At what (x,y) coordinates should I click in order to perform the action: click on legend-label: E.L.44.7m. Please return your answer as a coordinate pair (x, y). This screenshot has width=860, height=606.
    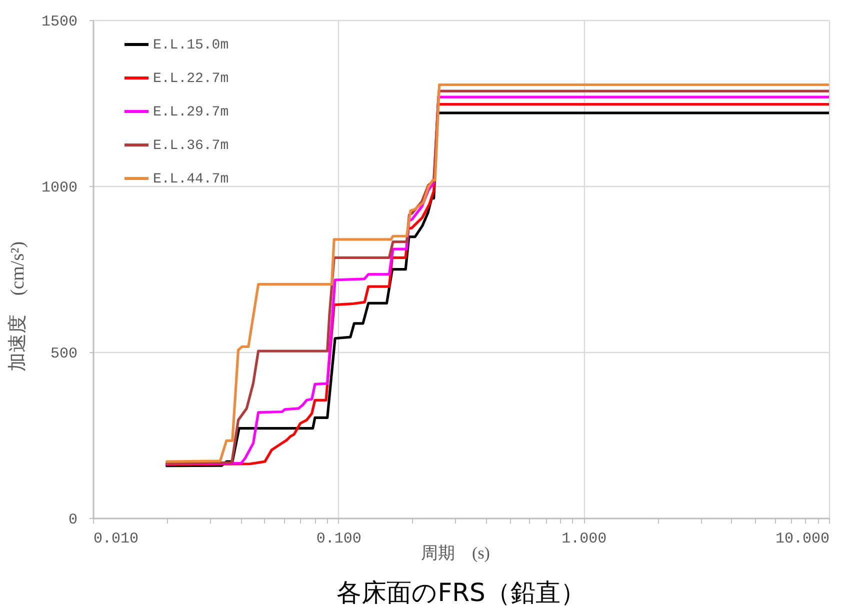
    Looking at the image, I should click on (191, 180).